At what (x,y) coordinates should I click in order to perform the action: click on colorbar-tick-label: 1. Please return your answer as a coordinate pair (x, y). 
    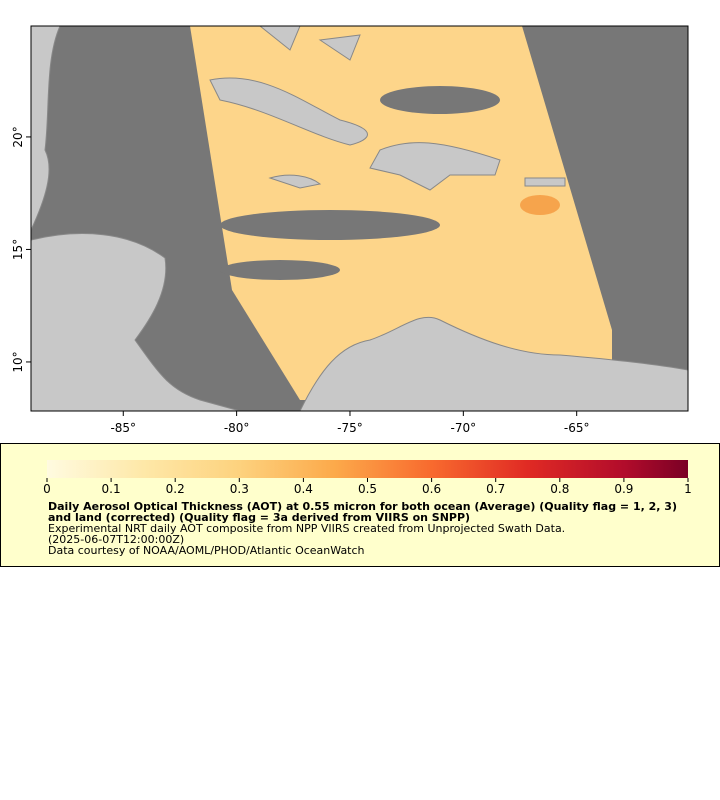
    Looking at the image, I should click on (688, 489).